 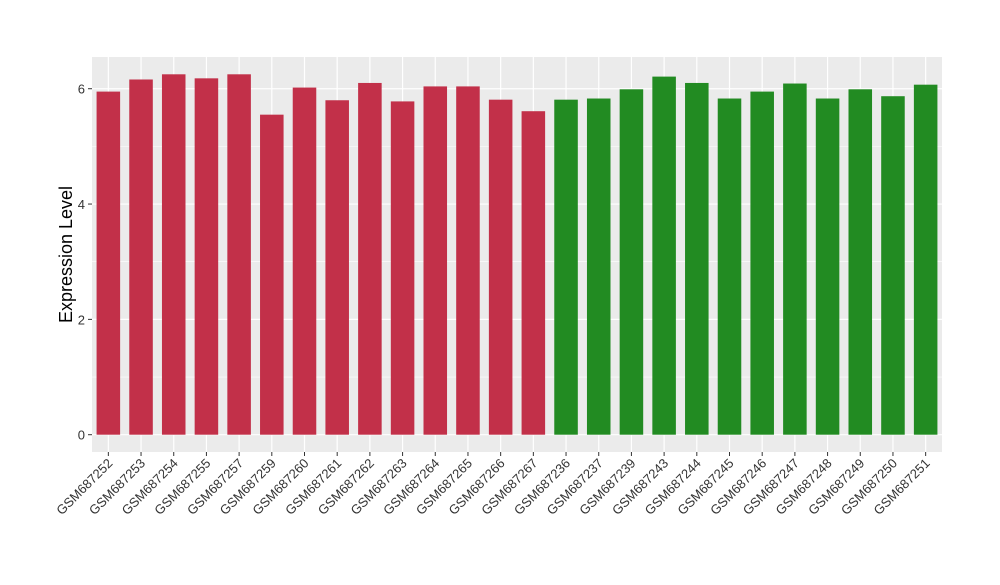 I want to click on bar-GSM687267, so click(x=533, y=273).